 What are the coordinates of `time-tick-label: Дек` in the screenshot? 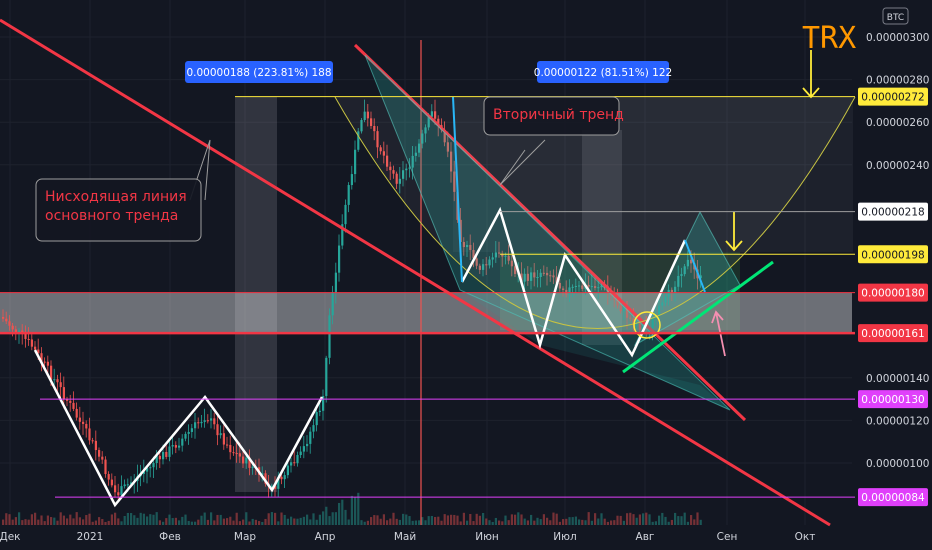 It's located at (10, 537).